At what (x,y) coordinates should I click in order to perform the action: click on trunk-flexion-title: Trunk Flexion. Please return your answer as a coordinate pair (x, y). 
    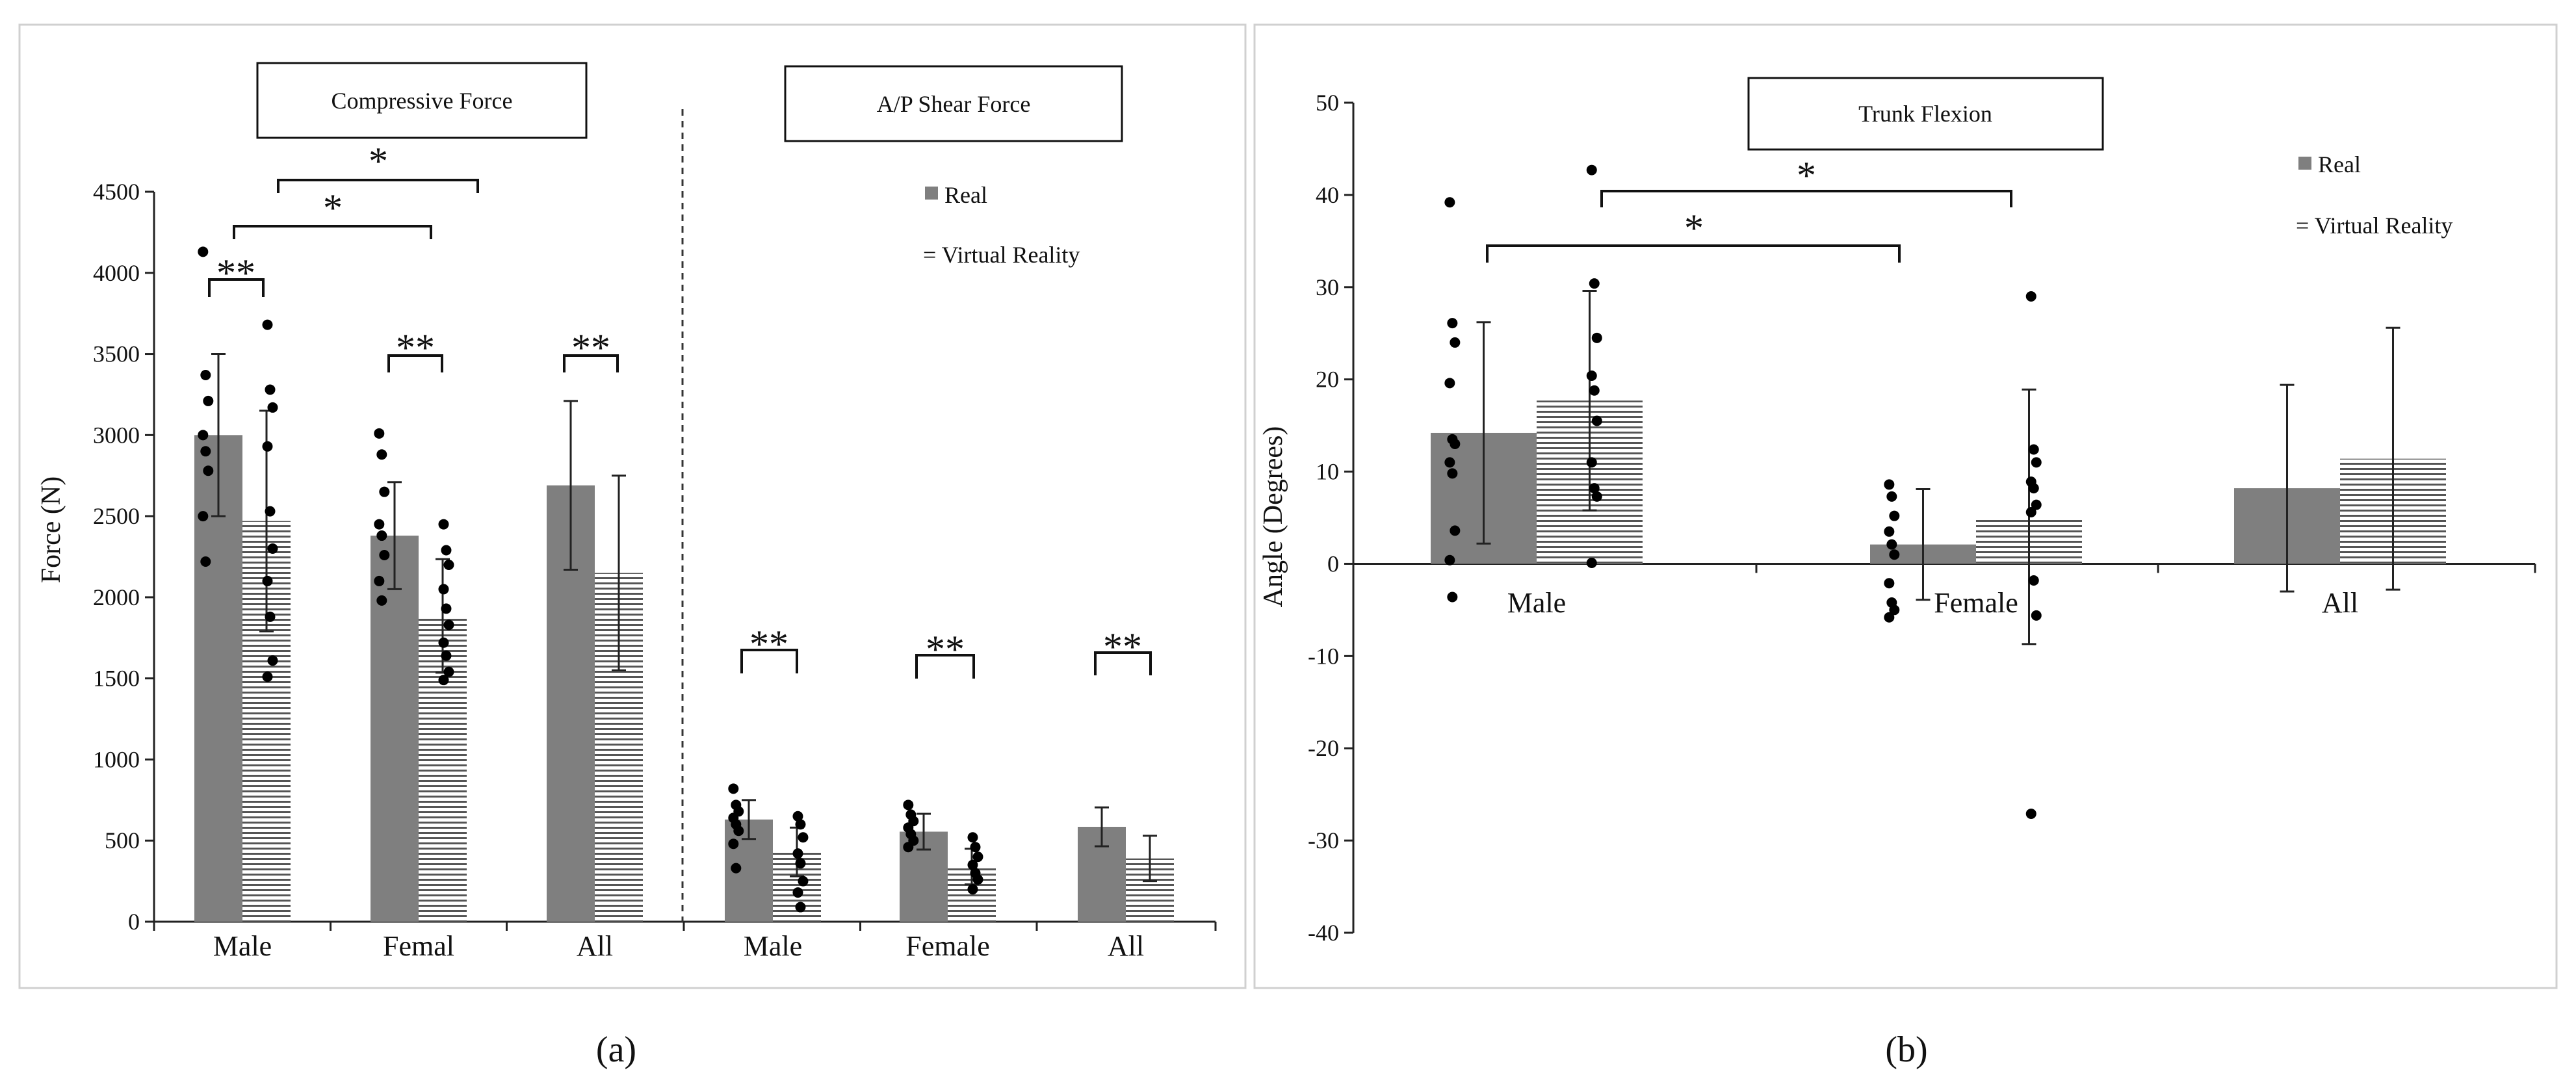
    Looking at the image, I should click on (1925, 114).